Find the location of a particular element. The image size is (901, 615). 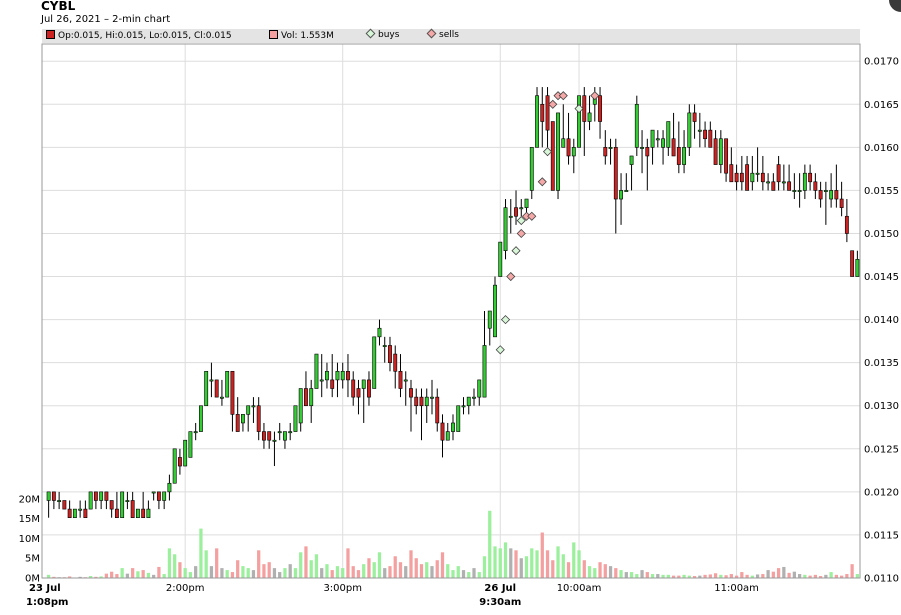

price-tick-label: 0.0120 is located at coordinates (881, 492).